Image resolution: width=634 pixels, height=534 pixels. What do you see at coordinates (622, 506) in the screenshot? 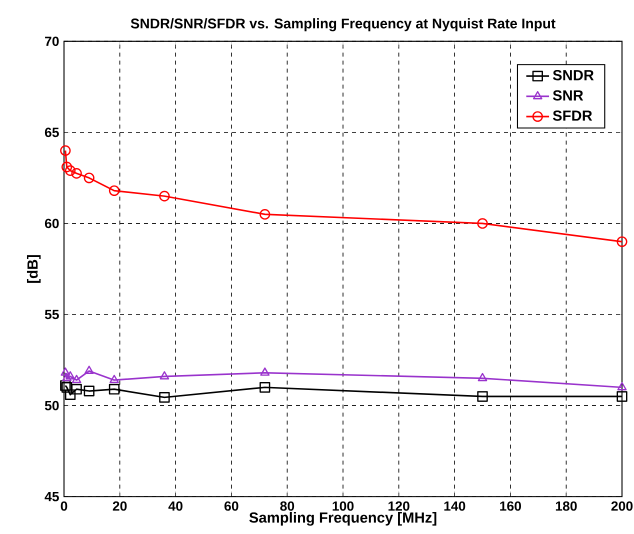
I see `x-tick-label: 200` at bounding box center [622, 506].